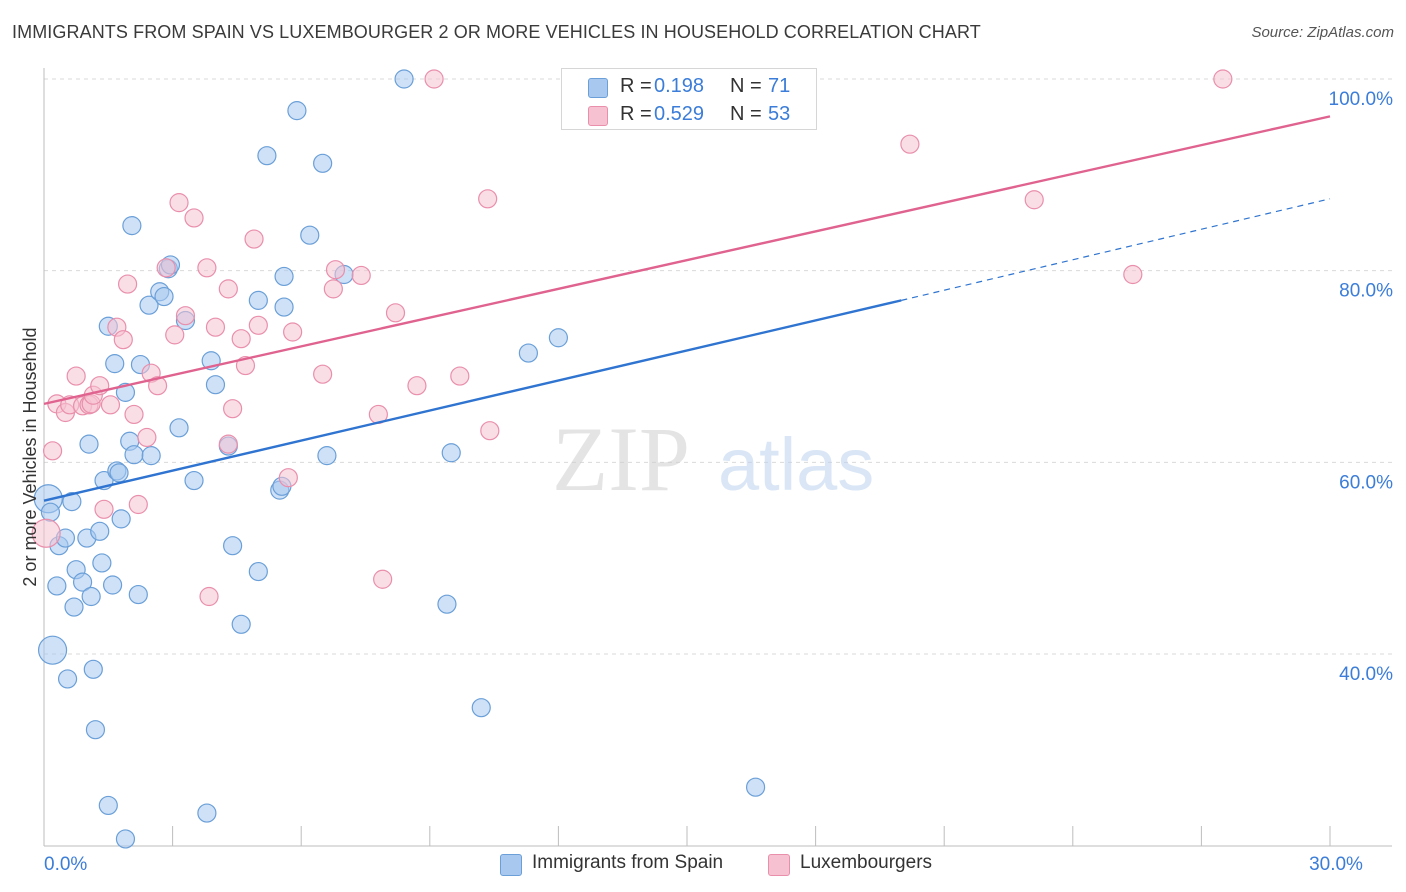  I want to click on stats-legend: R = 0.198 N = 71 R = 0.529 N = 53, so click(689, 99).